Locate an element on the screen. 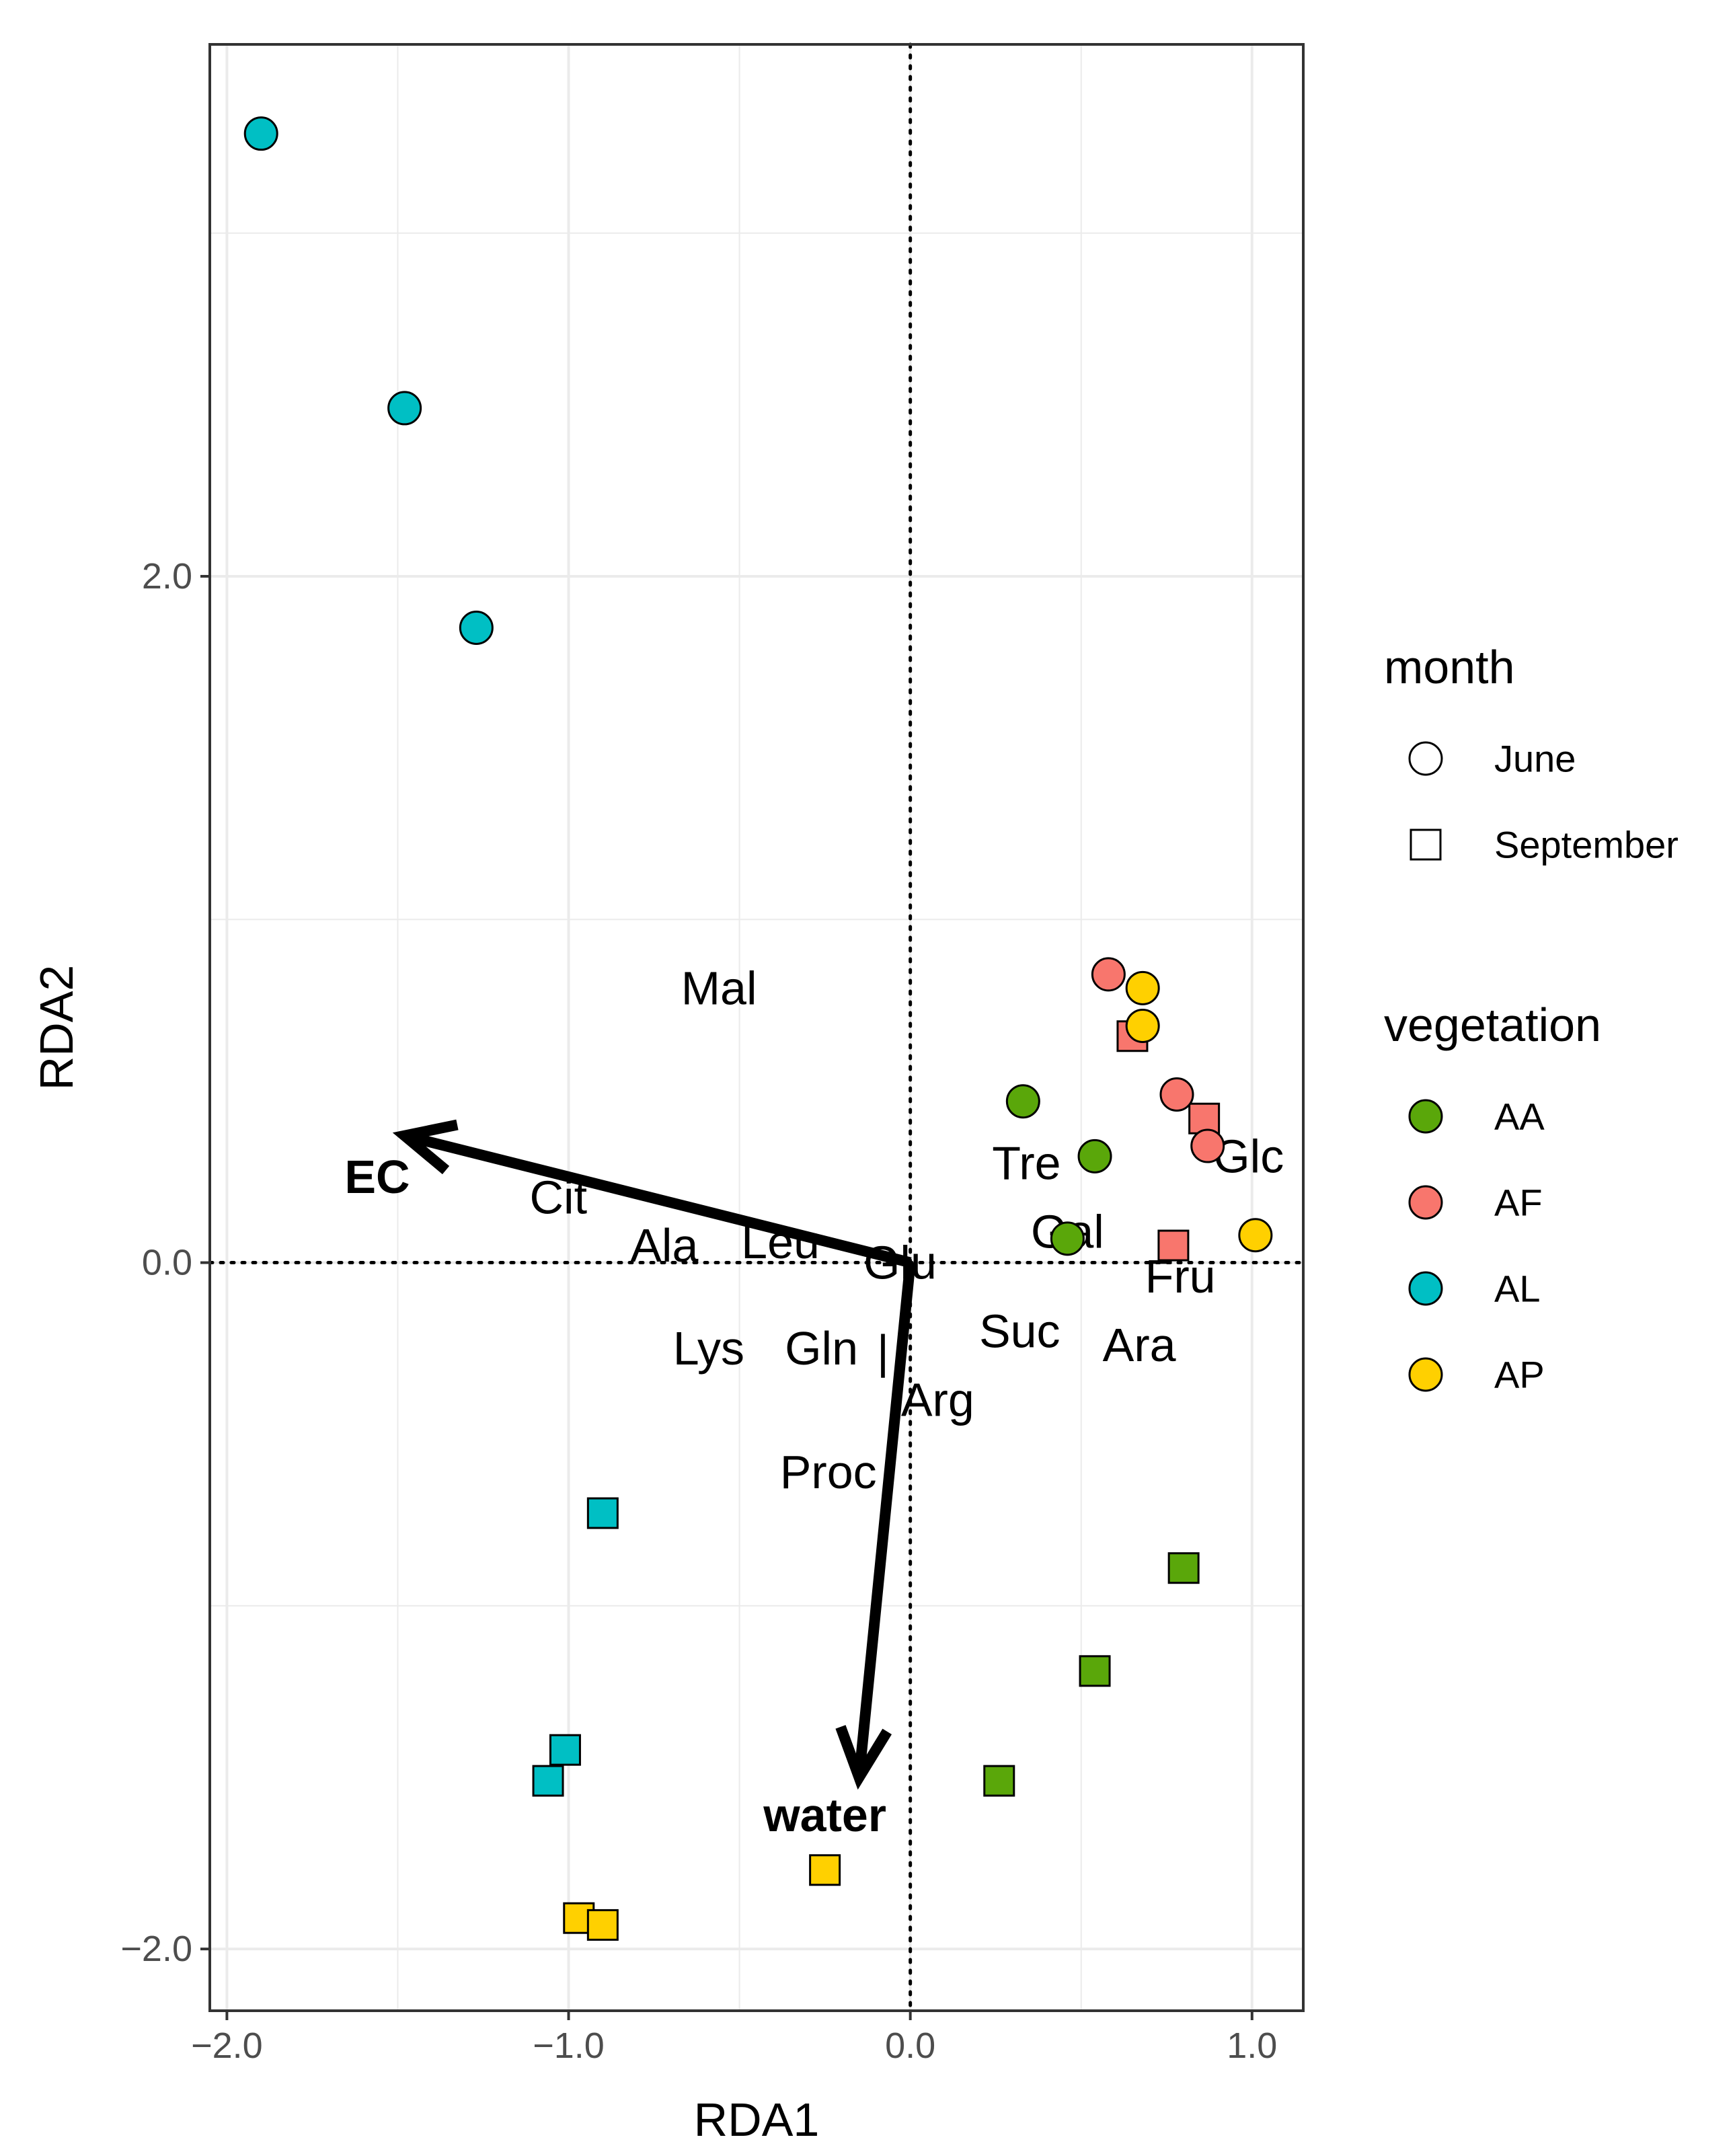 The image size is (1735, 2156). x-tick-label: −1.0 is located at coordinates (569, 2046).